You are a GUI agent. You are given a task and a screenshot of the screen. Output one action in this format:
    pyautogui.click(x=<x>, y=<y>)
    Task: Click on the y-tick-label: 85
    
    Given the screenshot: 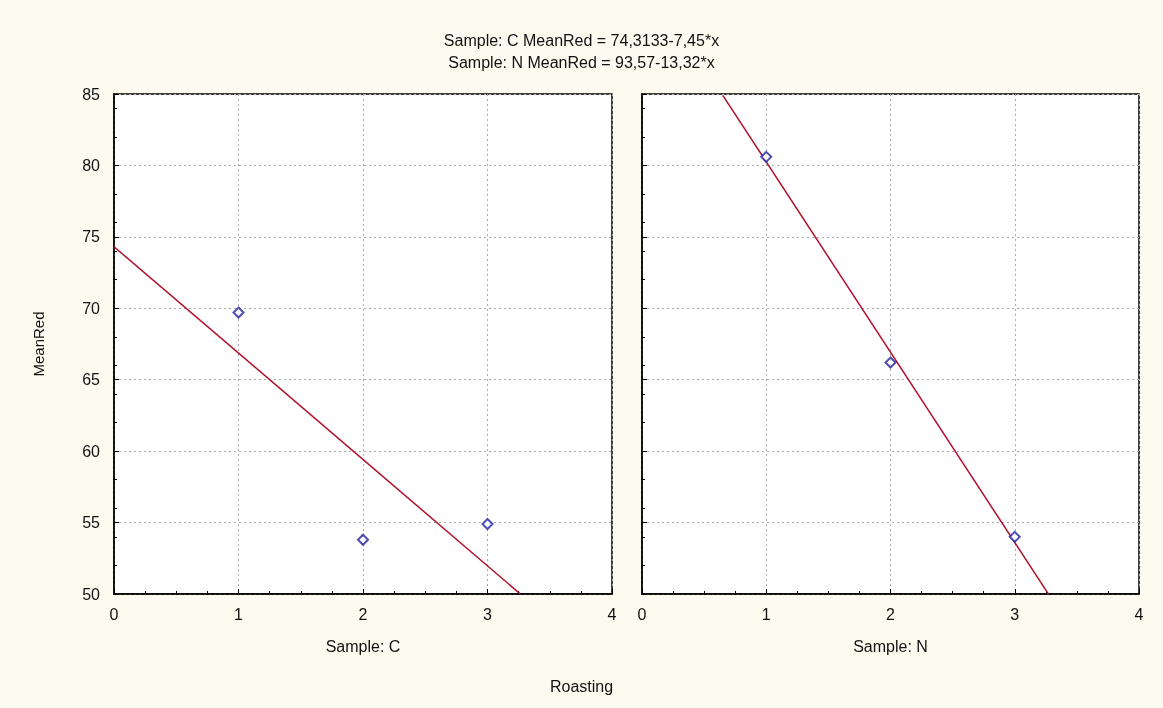 What is the action you would take?
    pyautogui.click(x=91, y=94)
    